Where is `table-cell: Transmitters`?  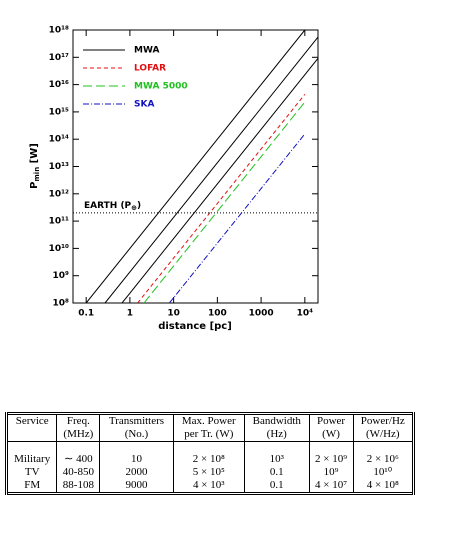
table-cell: Transmitters is located at coordinates (136, 420).